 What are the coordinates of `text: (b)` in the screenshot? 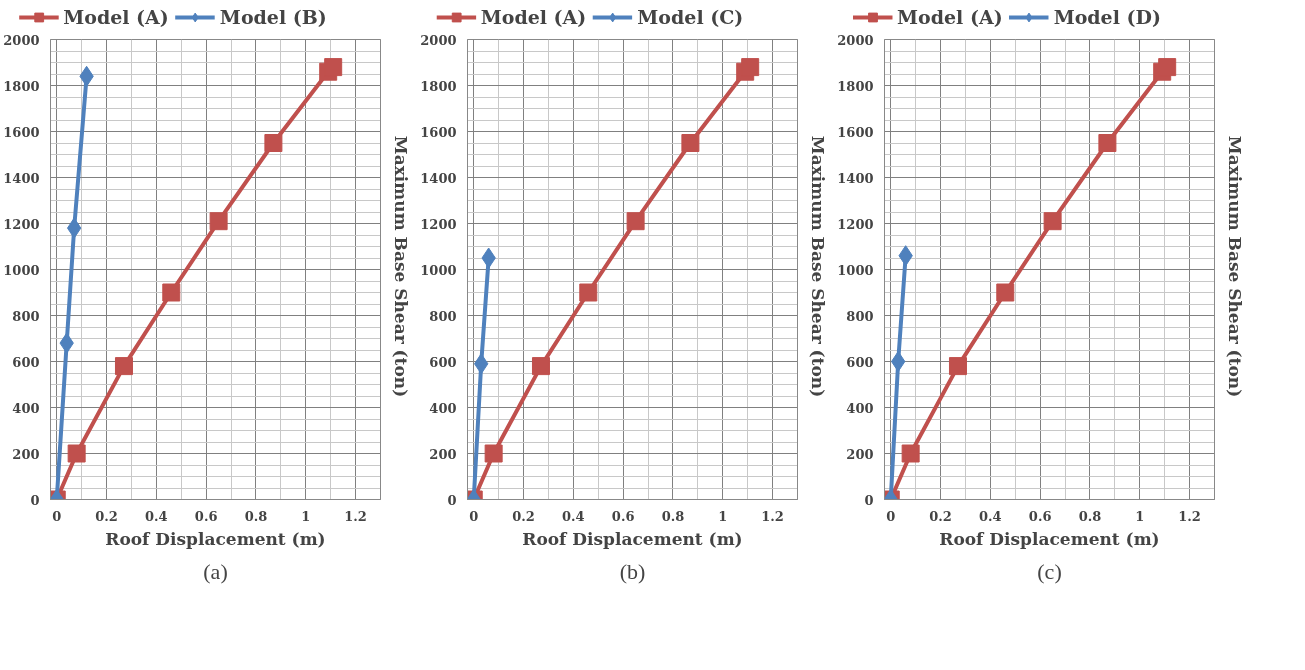 It's located at (632, 571).